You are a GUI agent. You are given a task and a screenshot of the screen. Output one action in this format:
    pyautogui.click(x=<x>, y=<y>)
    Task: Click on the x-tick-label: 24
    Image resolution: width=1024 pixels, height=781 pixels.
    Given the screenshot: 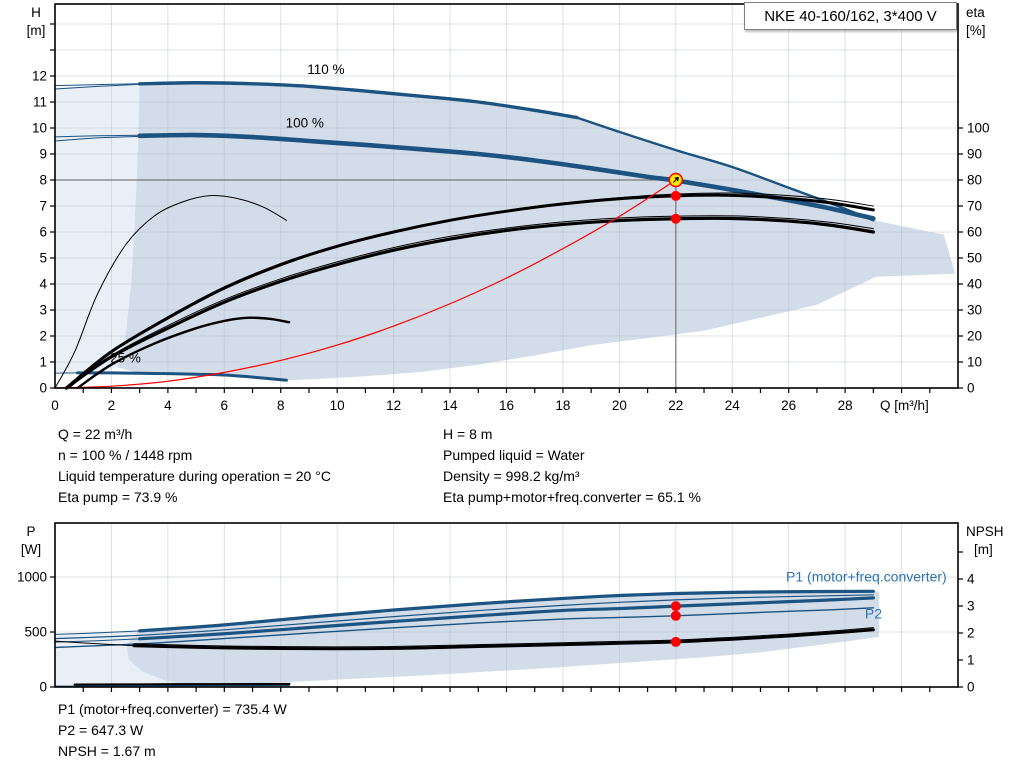 What is the action you would take?
    pyautogui.click(x=733, y=405)
    